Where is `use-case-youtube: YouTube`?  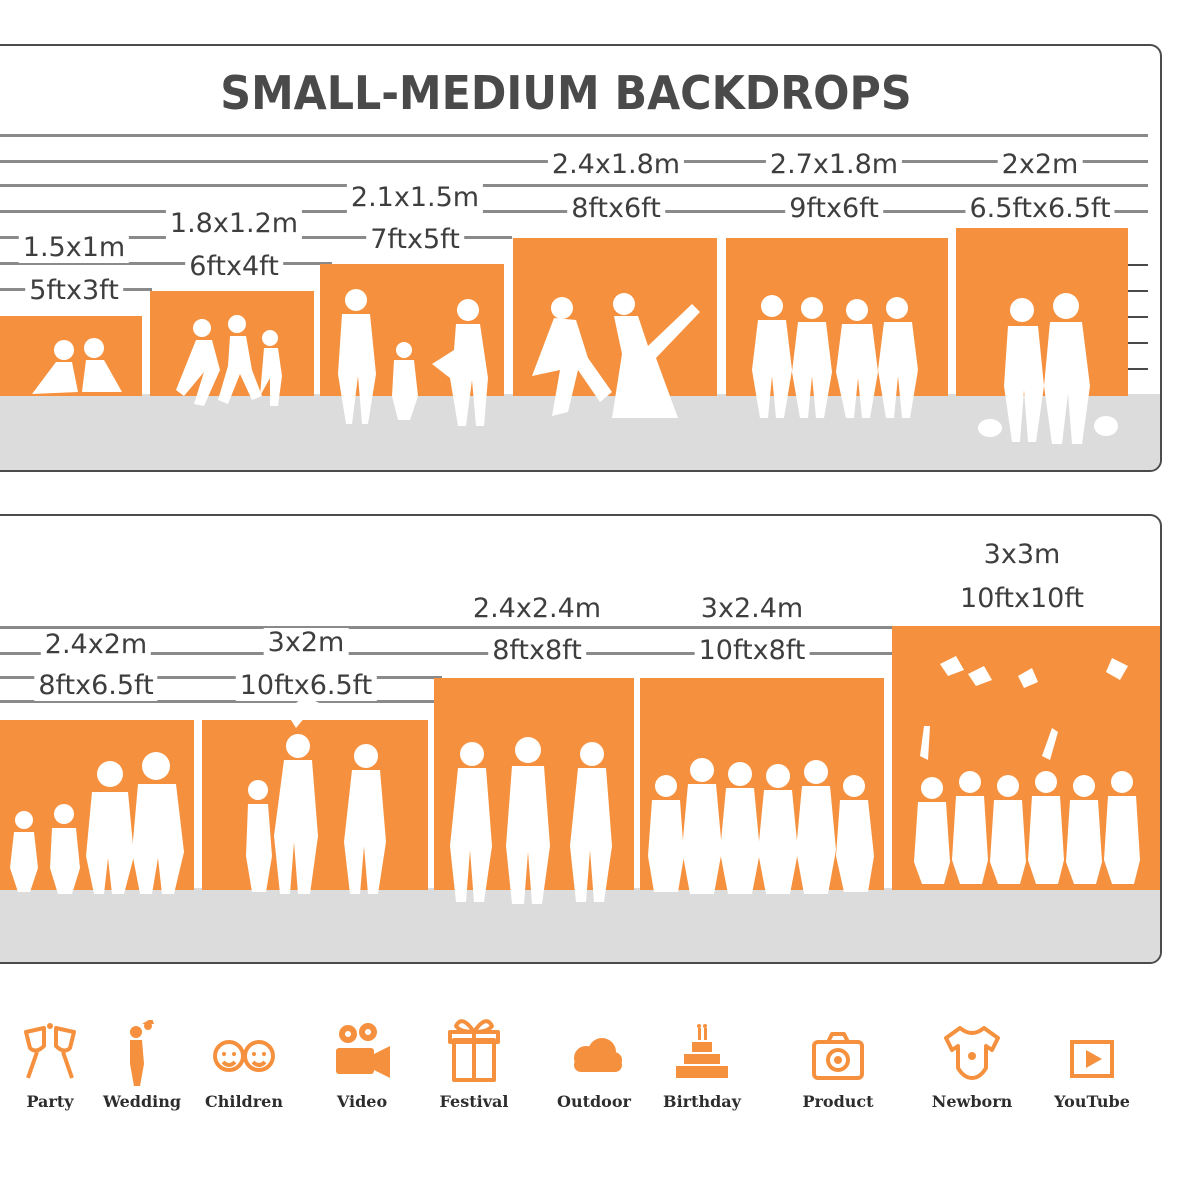
use-case-youtube: YouTube is located at coordinates (1092, 1065).